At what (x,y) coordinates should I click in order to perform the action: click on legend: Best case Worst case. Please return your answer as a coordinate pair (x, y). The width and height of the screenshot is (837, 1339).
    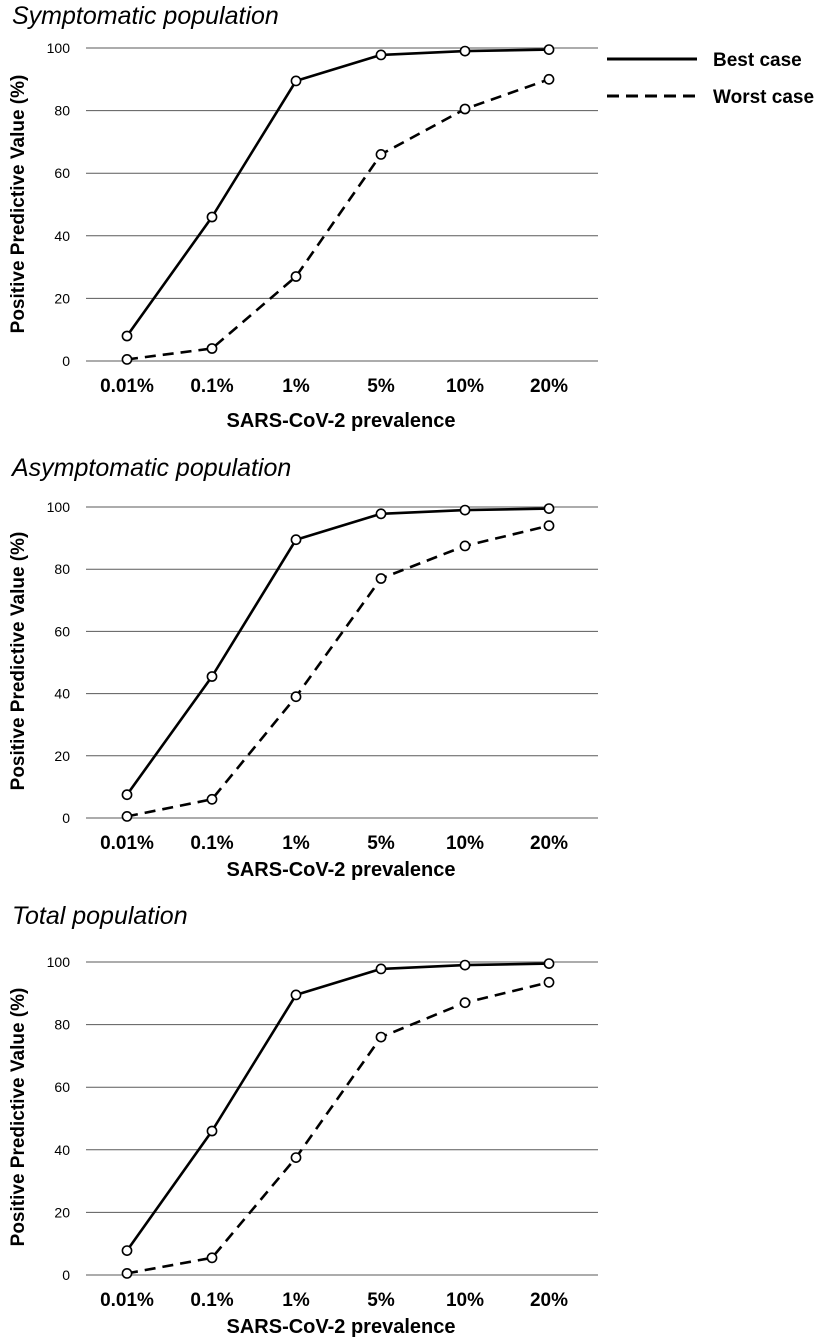
    Looking at the image, I should click on (710, 79).